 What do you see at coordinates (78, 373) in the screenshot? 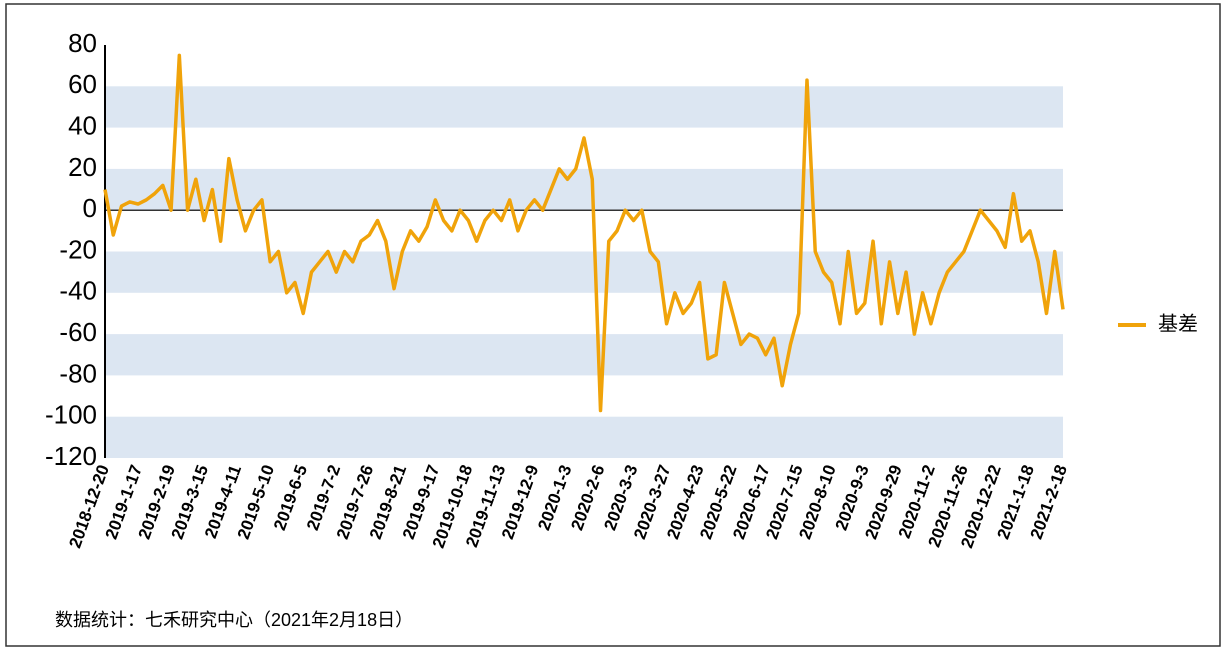
I see `y-tick-label: -80` at bounding box center [78, 373].